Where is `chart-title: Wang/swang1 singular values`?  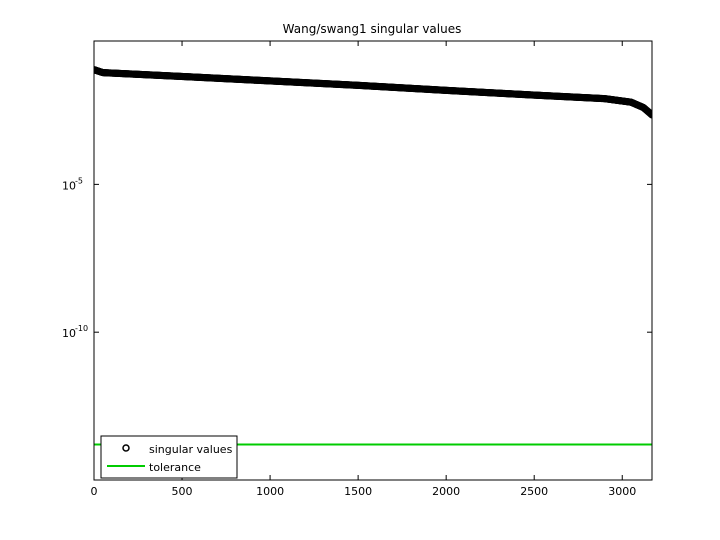
chart-title: Wang/swang1 singular values is located at coordinates (372, 29).